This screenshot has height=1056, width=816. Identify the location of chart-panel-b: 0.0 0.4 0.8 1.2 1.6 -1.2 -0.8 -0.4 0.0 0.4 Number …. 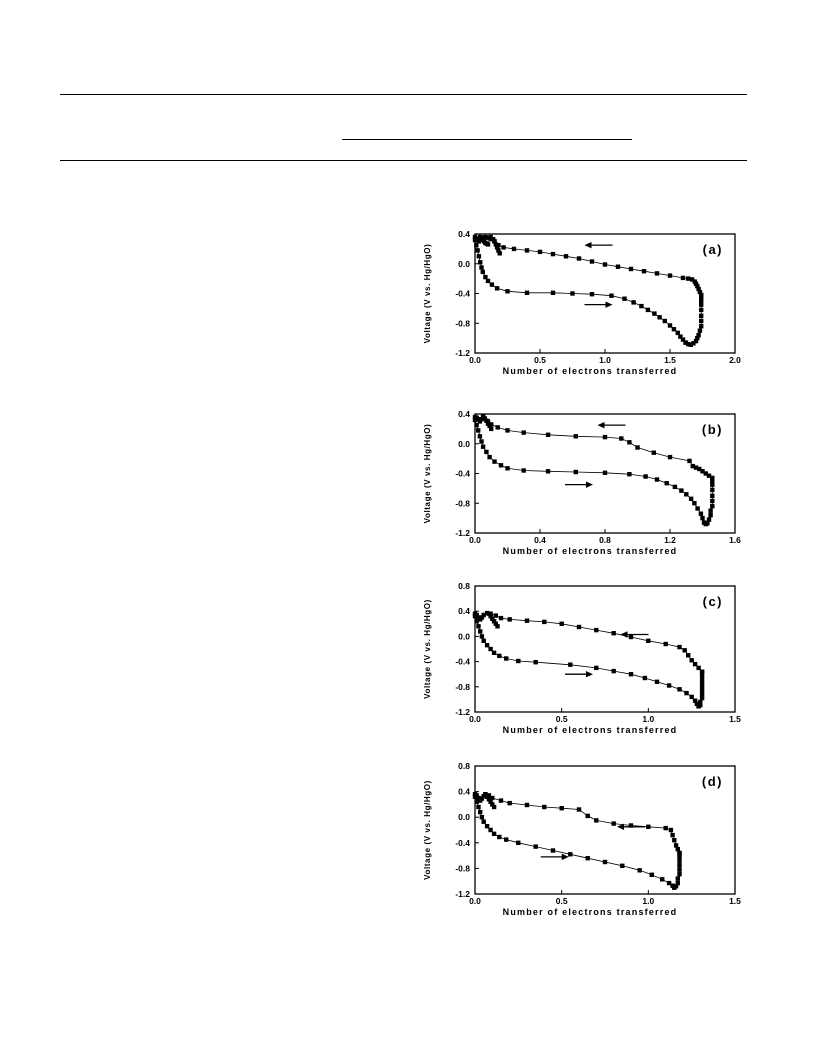
(585, 484).